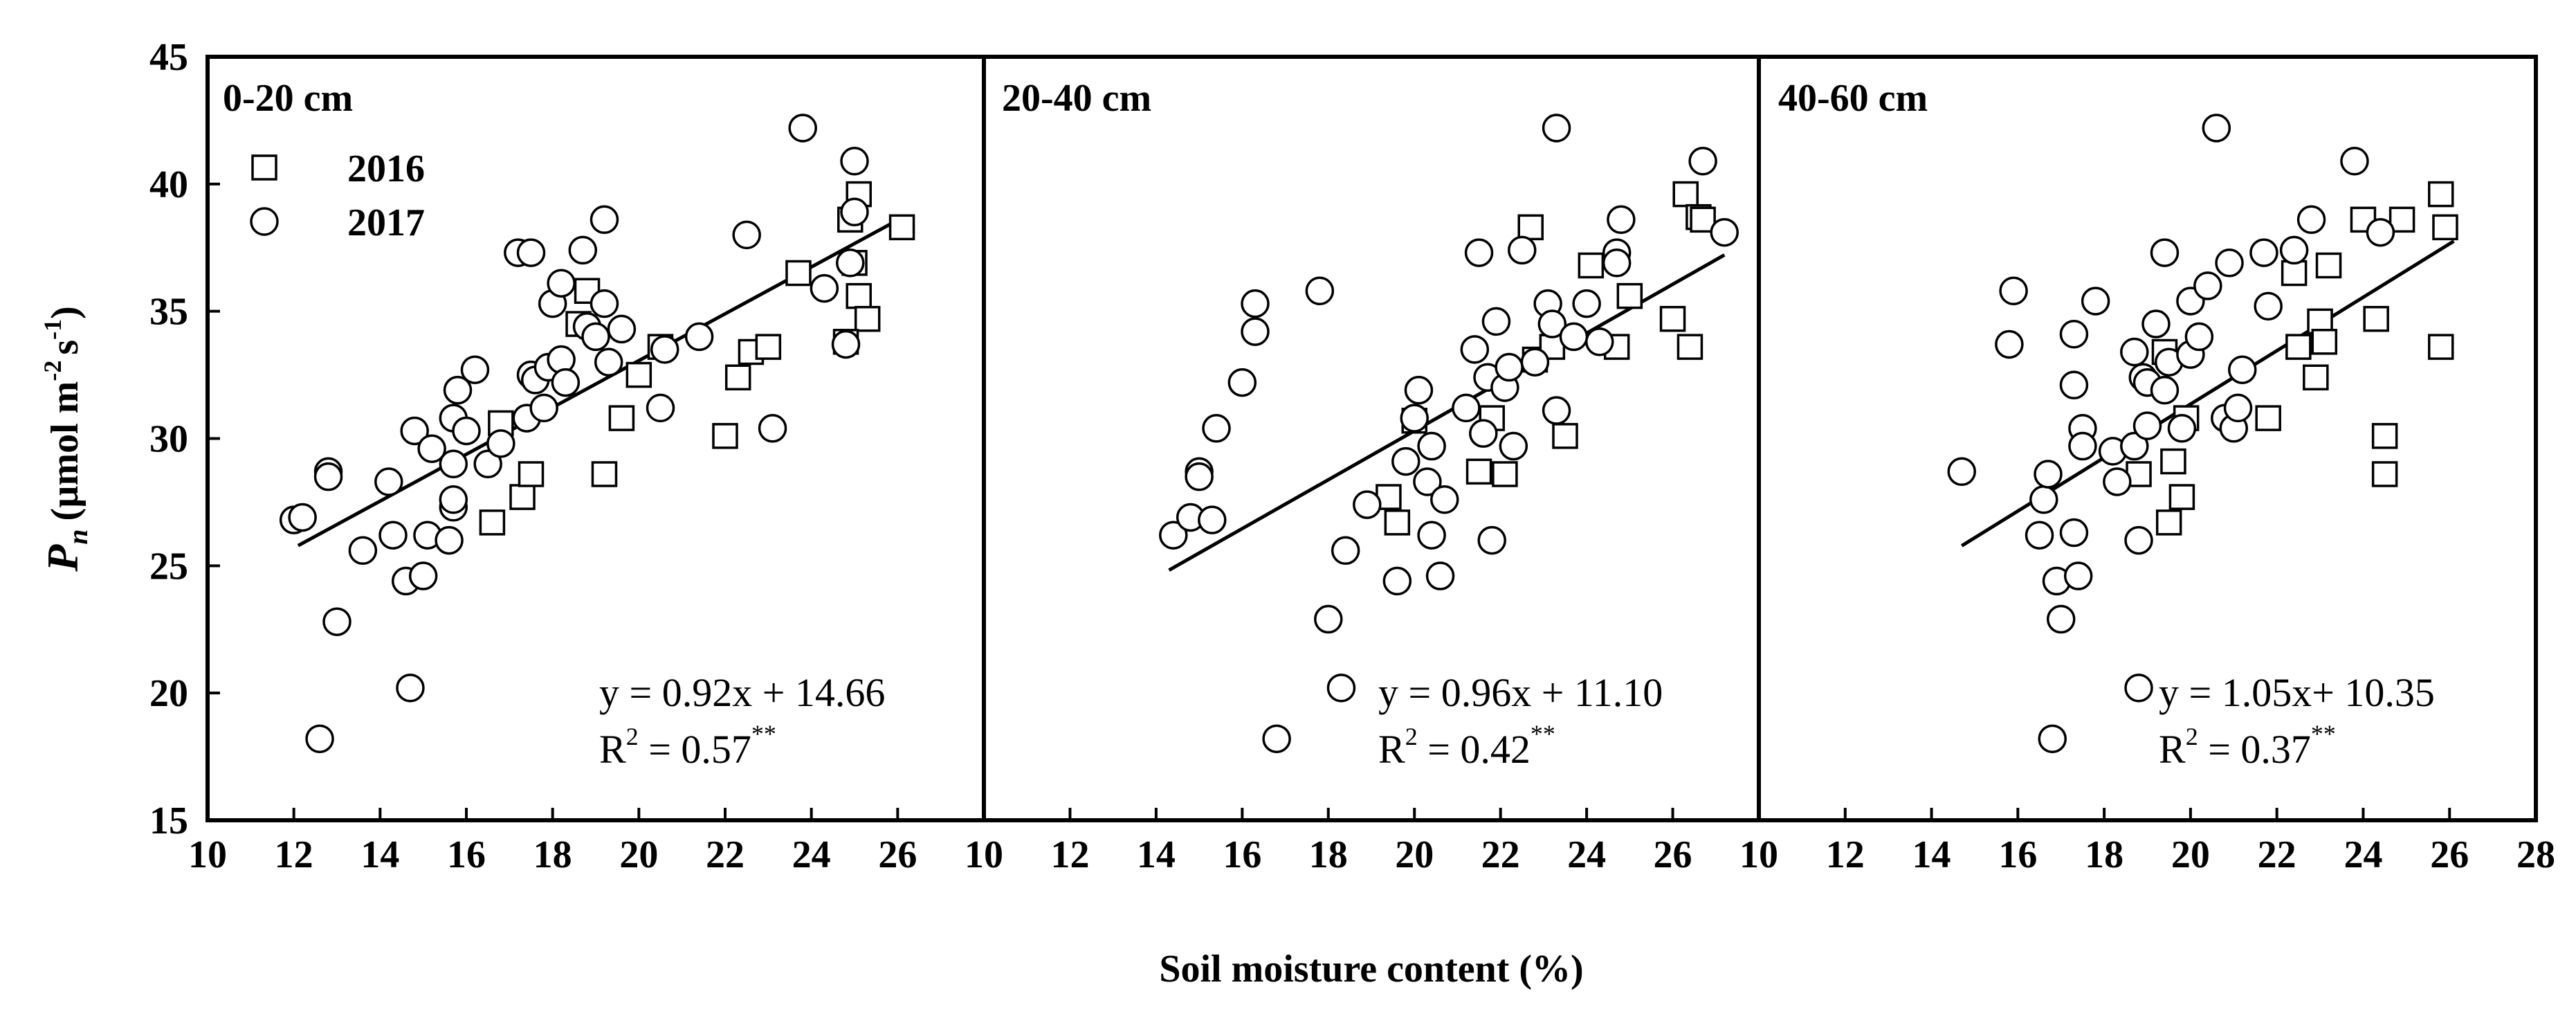 The height and width of the screenshot is (1021, 2576). Describe the element at coordinates (169, 693) in the screenshot. I see `y-tick-label: 20` at that location.